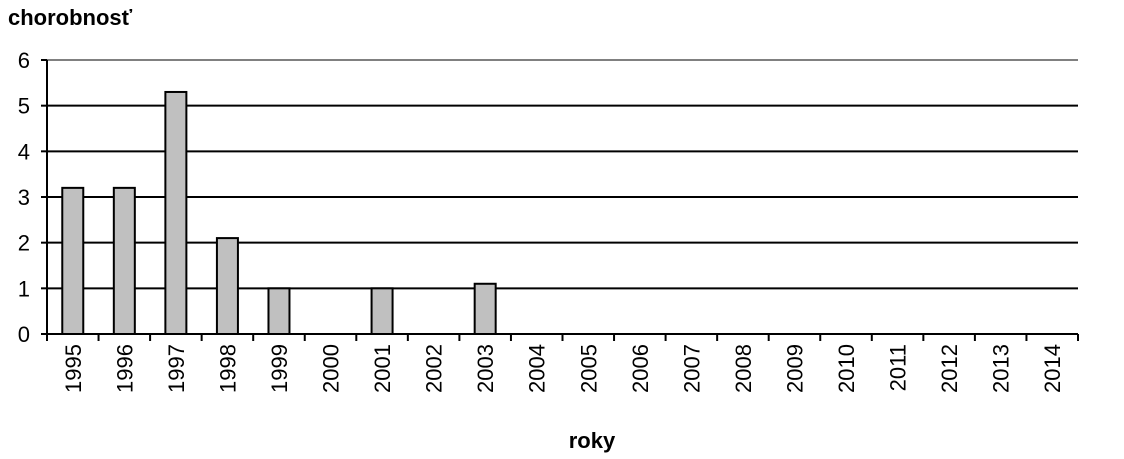 The width and height of the screenshot is (1124, 459). Describe the element at coordinates (176, 368) in the screenshot. I see `x-tick-label-1997: 1997` at that location.